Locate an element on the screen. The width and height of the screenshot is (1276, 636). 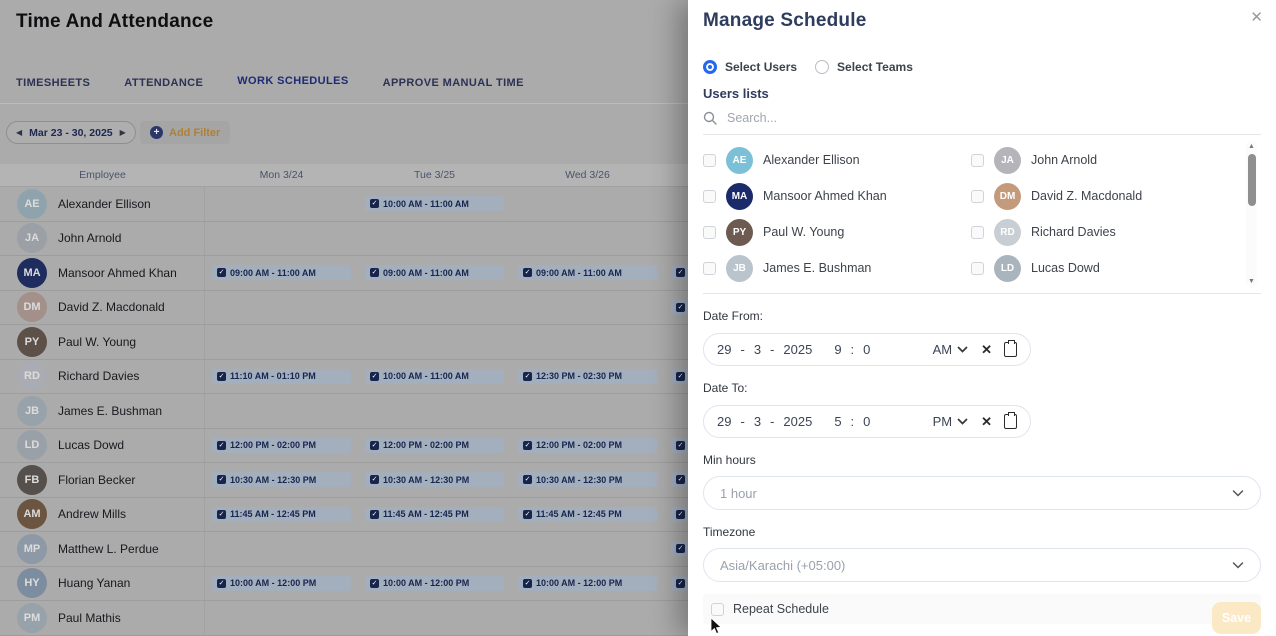
employee-cell: HY Huang Yanan is located at coordinates (102, 583).